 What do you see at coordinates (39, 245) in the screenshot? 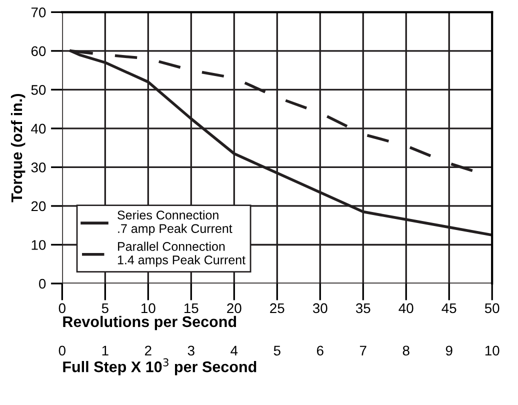
I see `y-tick-label: 10` at bounding box center [39, 245].